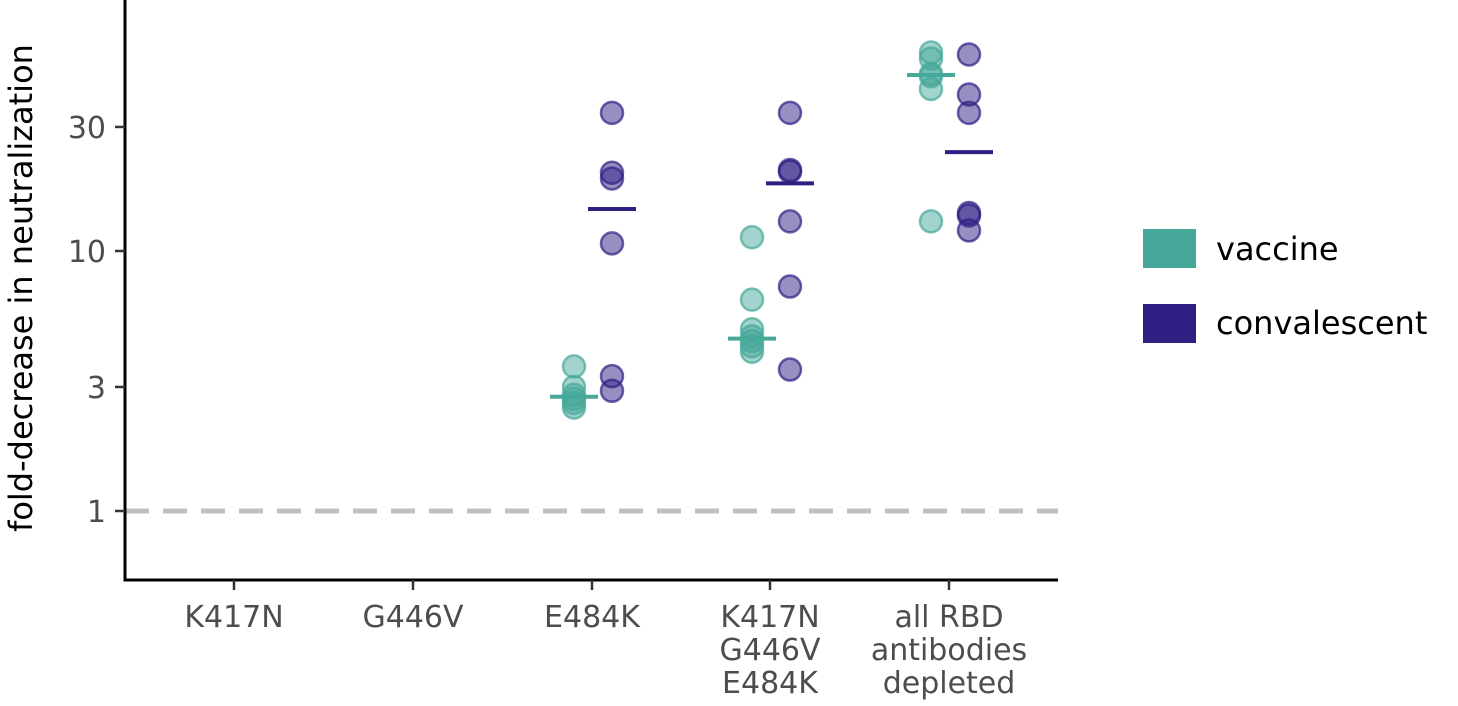  What do you see at coordinates (771, 236) in the screenshot?
I see `median-layer` at bounding box center [771, 236].